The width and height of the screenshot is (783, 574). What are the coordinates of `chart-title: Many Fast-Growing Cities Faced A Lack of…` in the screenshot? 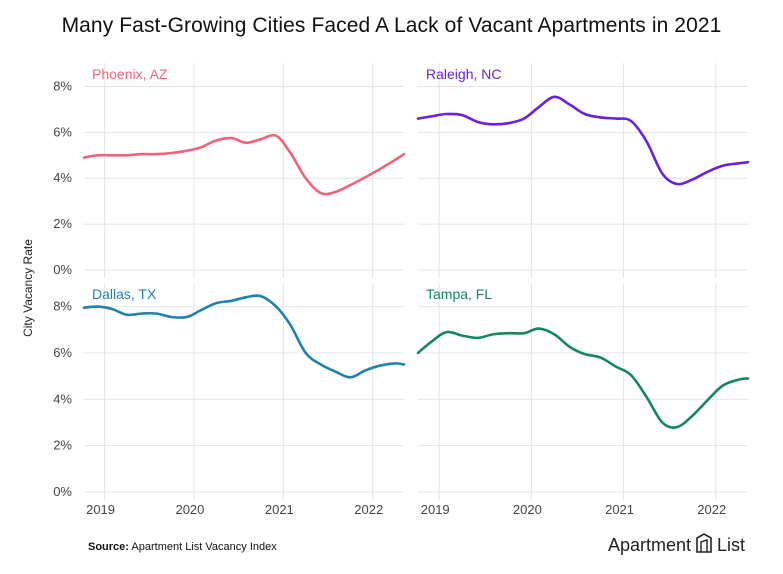 It's located at (391, 25).